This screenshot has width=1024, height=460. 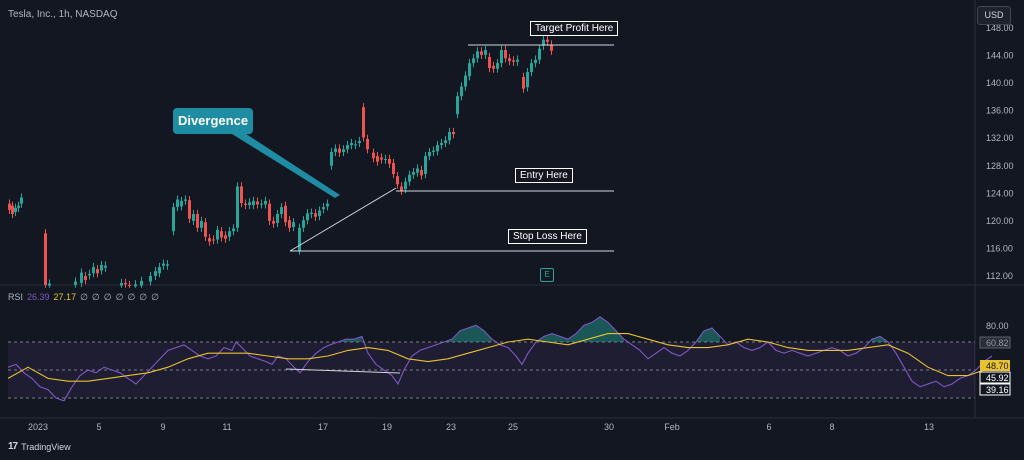 What do you see at coordinates (574, 28) in the screenshot?
I see `target-profit-label: Target Profit Here` at bounding box center [574, 28].